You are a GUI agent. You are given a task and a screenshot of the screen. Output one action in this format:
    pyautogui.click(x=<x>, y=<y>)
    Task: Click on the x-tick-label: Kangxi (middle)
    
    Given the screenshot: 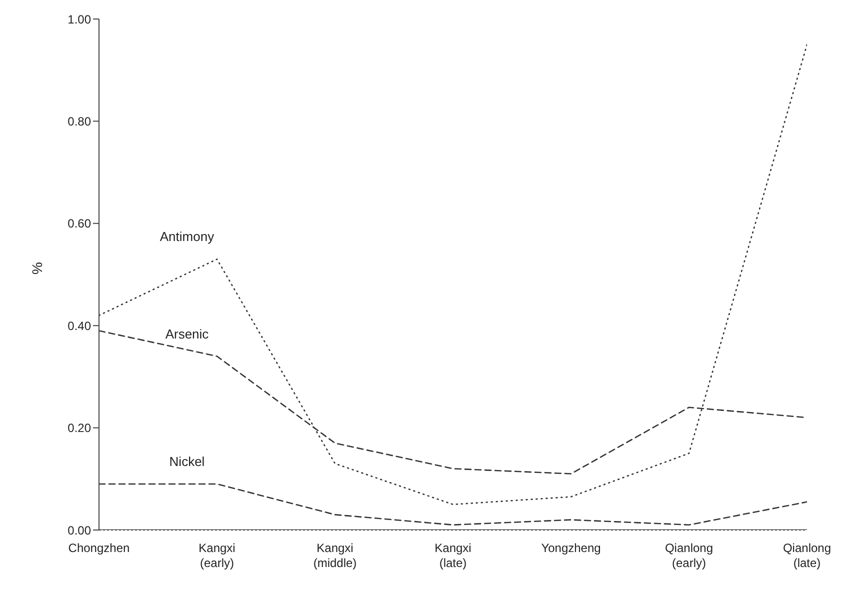 What is the action you would take?
    pyautogui.click(x=335, y=555)
    